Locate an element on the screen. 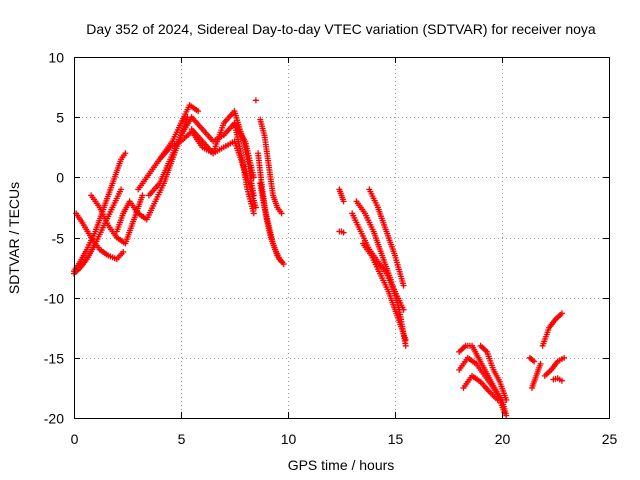 This screenshot has height=480, width=640. x-tick-label: 15 is located at coordinates (396, 439).